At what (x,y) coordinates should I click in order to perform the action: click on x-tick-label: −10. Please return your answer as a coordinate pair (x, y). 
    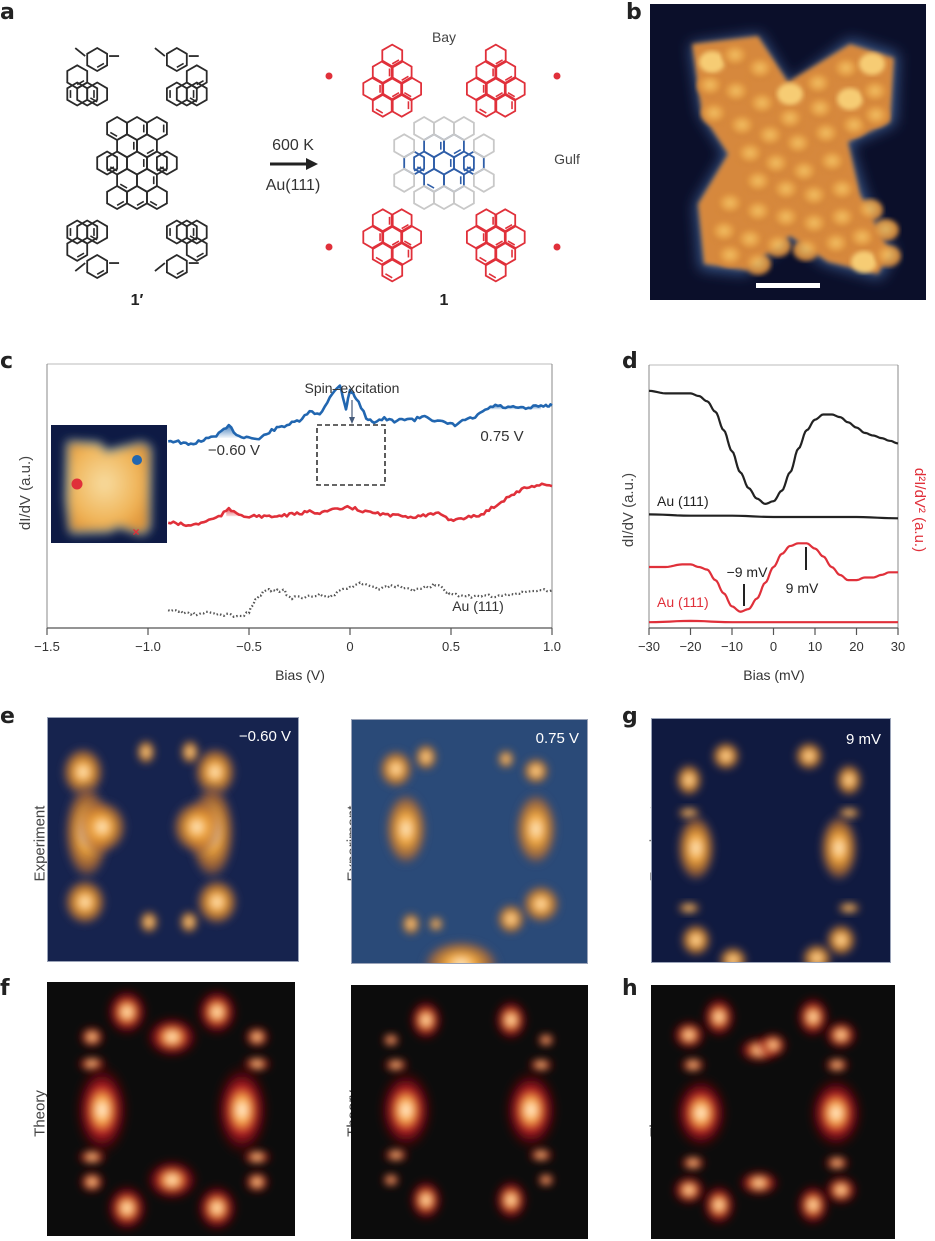
    Looking at the image, I should click on (732, 646).